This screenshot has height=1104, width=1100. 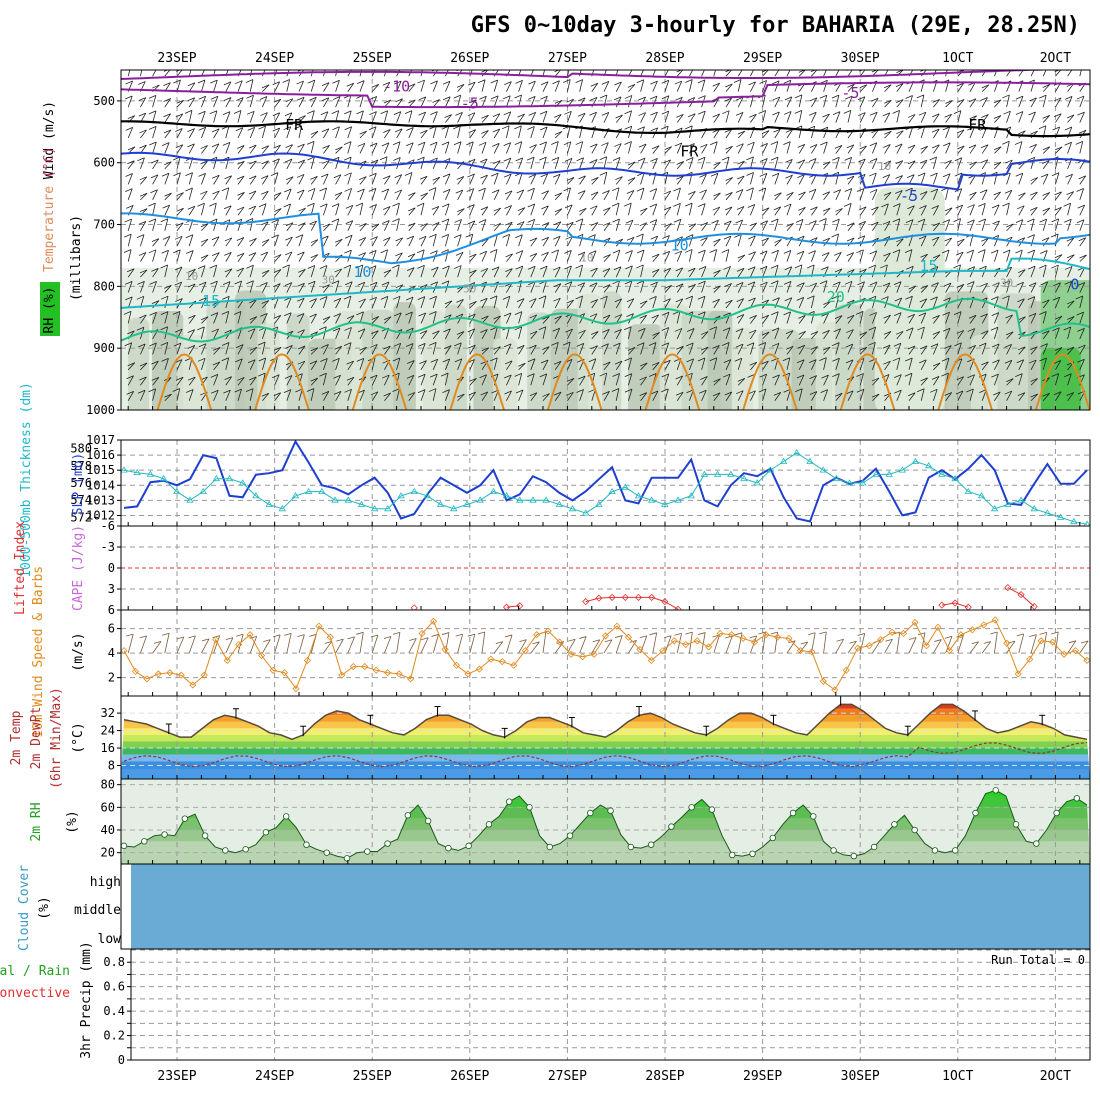 I want to click on contour-label: -5, so click(x=850, y=93).